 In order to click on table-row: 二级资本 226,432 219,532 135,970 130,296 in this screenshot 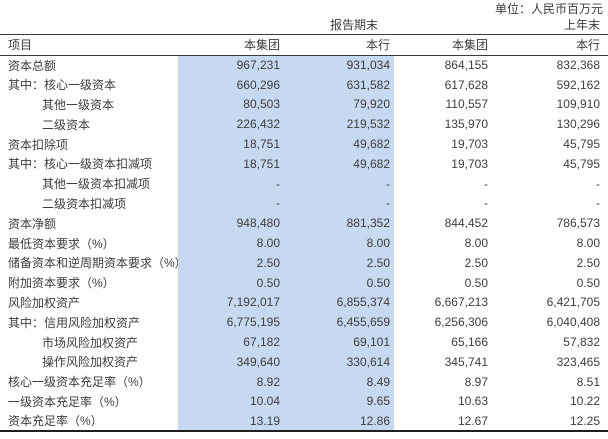, I will do `click(304, 124)`.